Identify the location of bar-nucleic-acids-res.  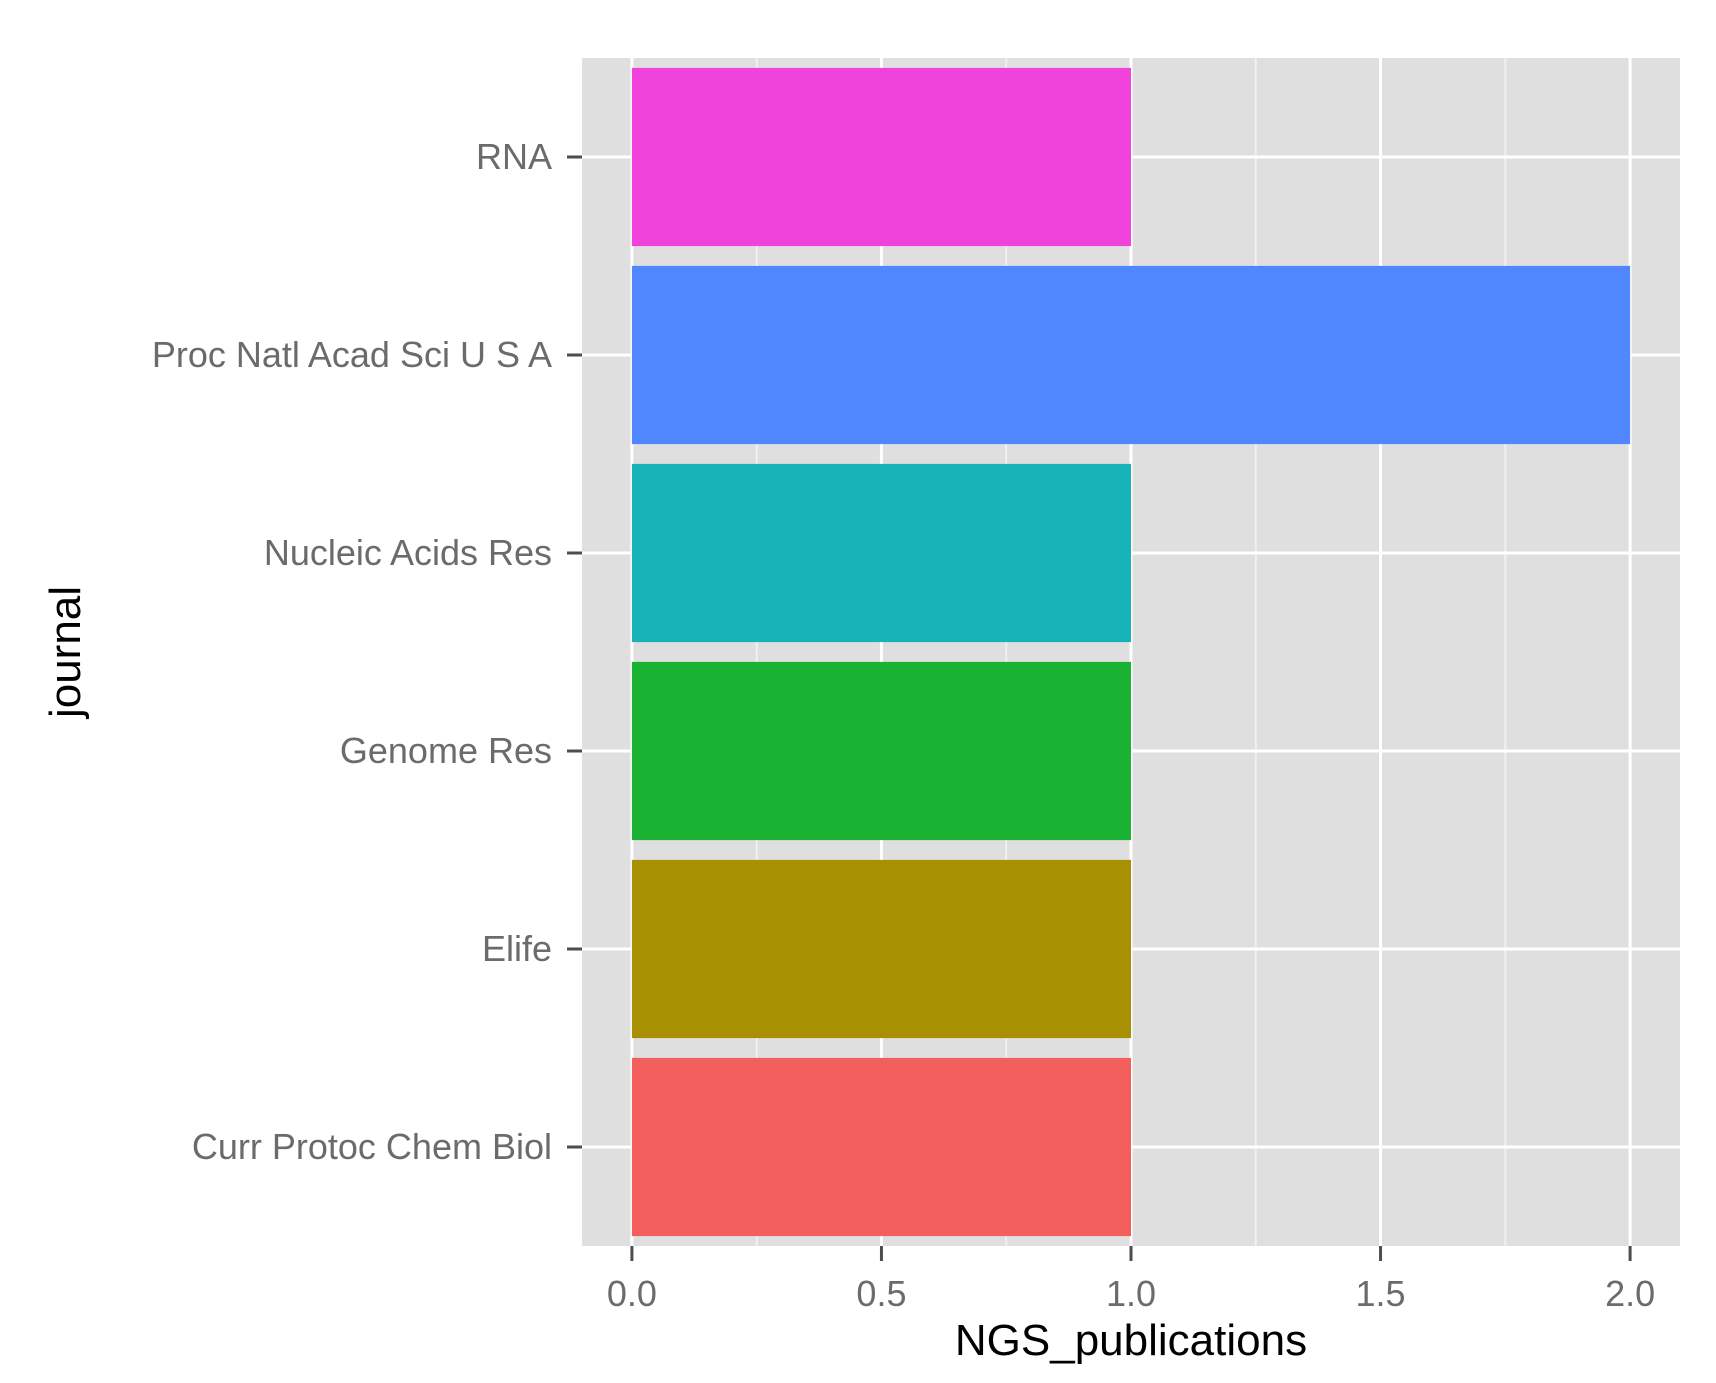
(881, 553).